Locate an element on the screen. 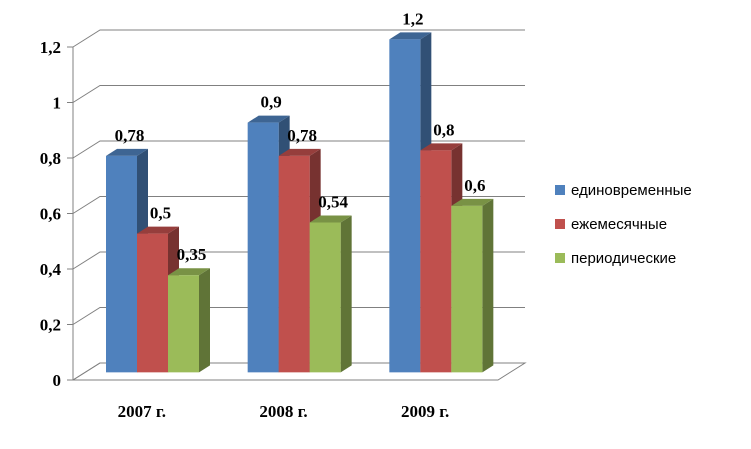 The image size is (751, 449). legend-label: периодические is located at coordinates (623, 258).